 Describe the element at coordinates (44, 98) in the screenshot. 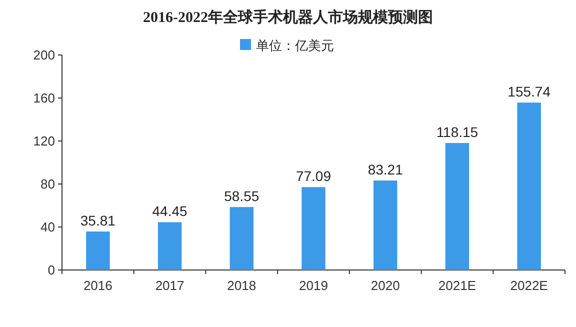

I see `y-tick-label: 160` at that location.